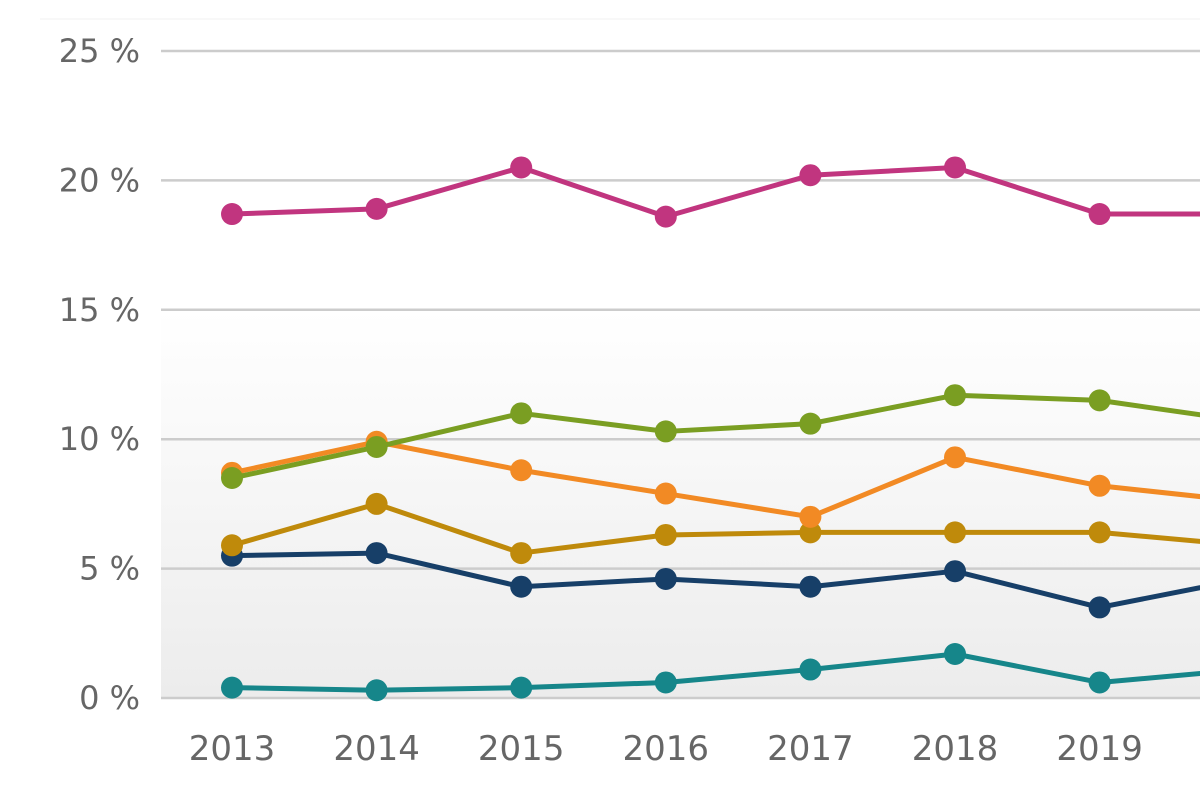 The width and height of the screenshot is (1200, 800). Describe the element at coordinates (99, 374) in the screenshot. I see `y-axis-ticks: 0 % 5 % 10 % 15 % 20 % 25 %` at that location.